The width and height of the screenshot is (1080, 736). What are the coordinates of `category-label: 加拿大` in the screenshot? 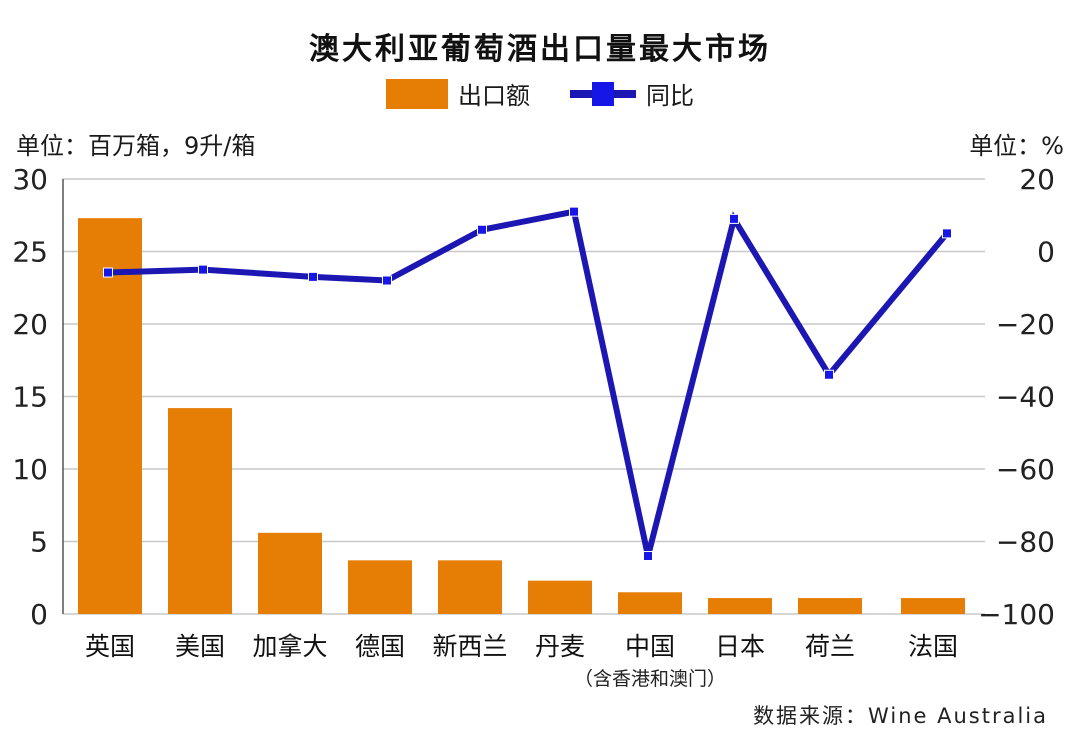 It's located at (289, 646).